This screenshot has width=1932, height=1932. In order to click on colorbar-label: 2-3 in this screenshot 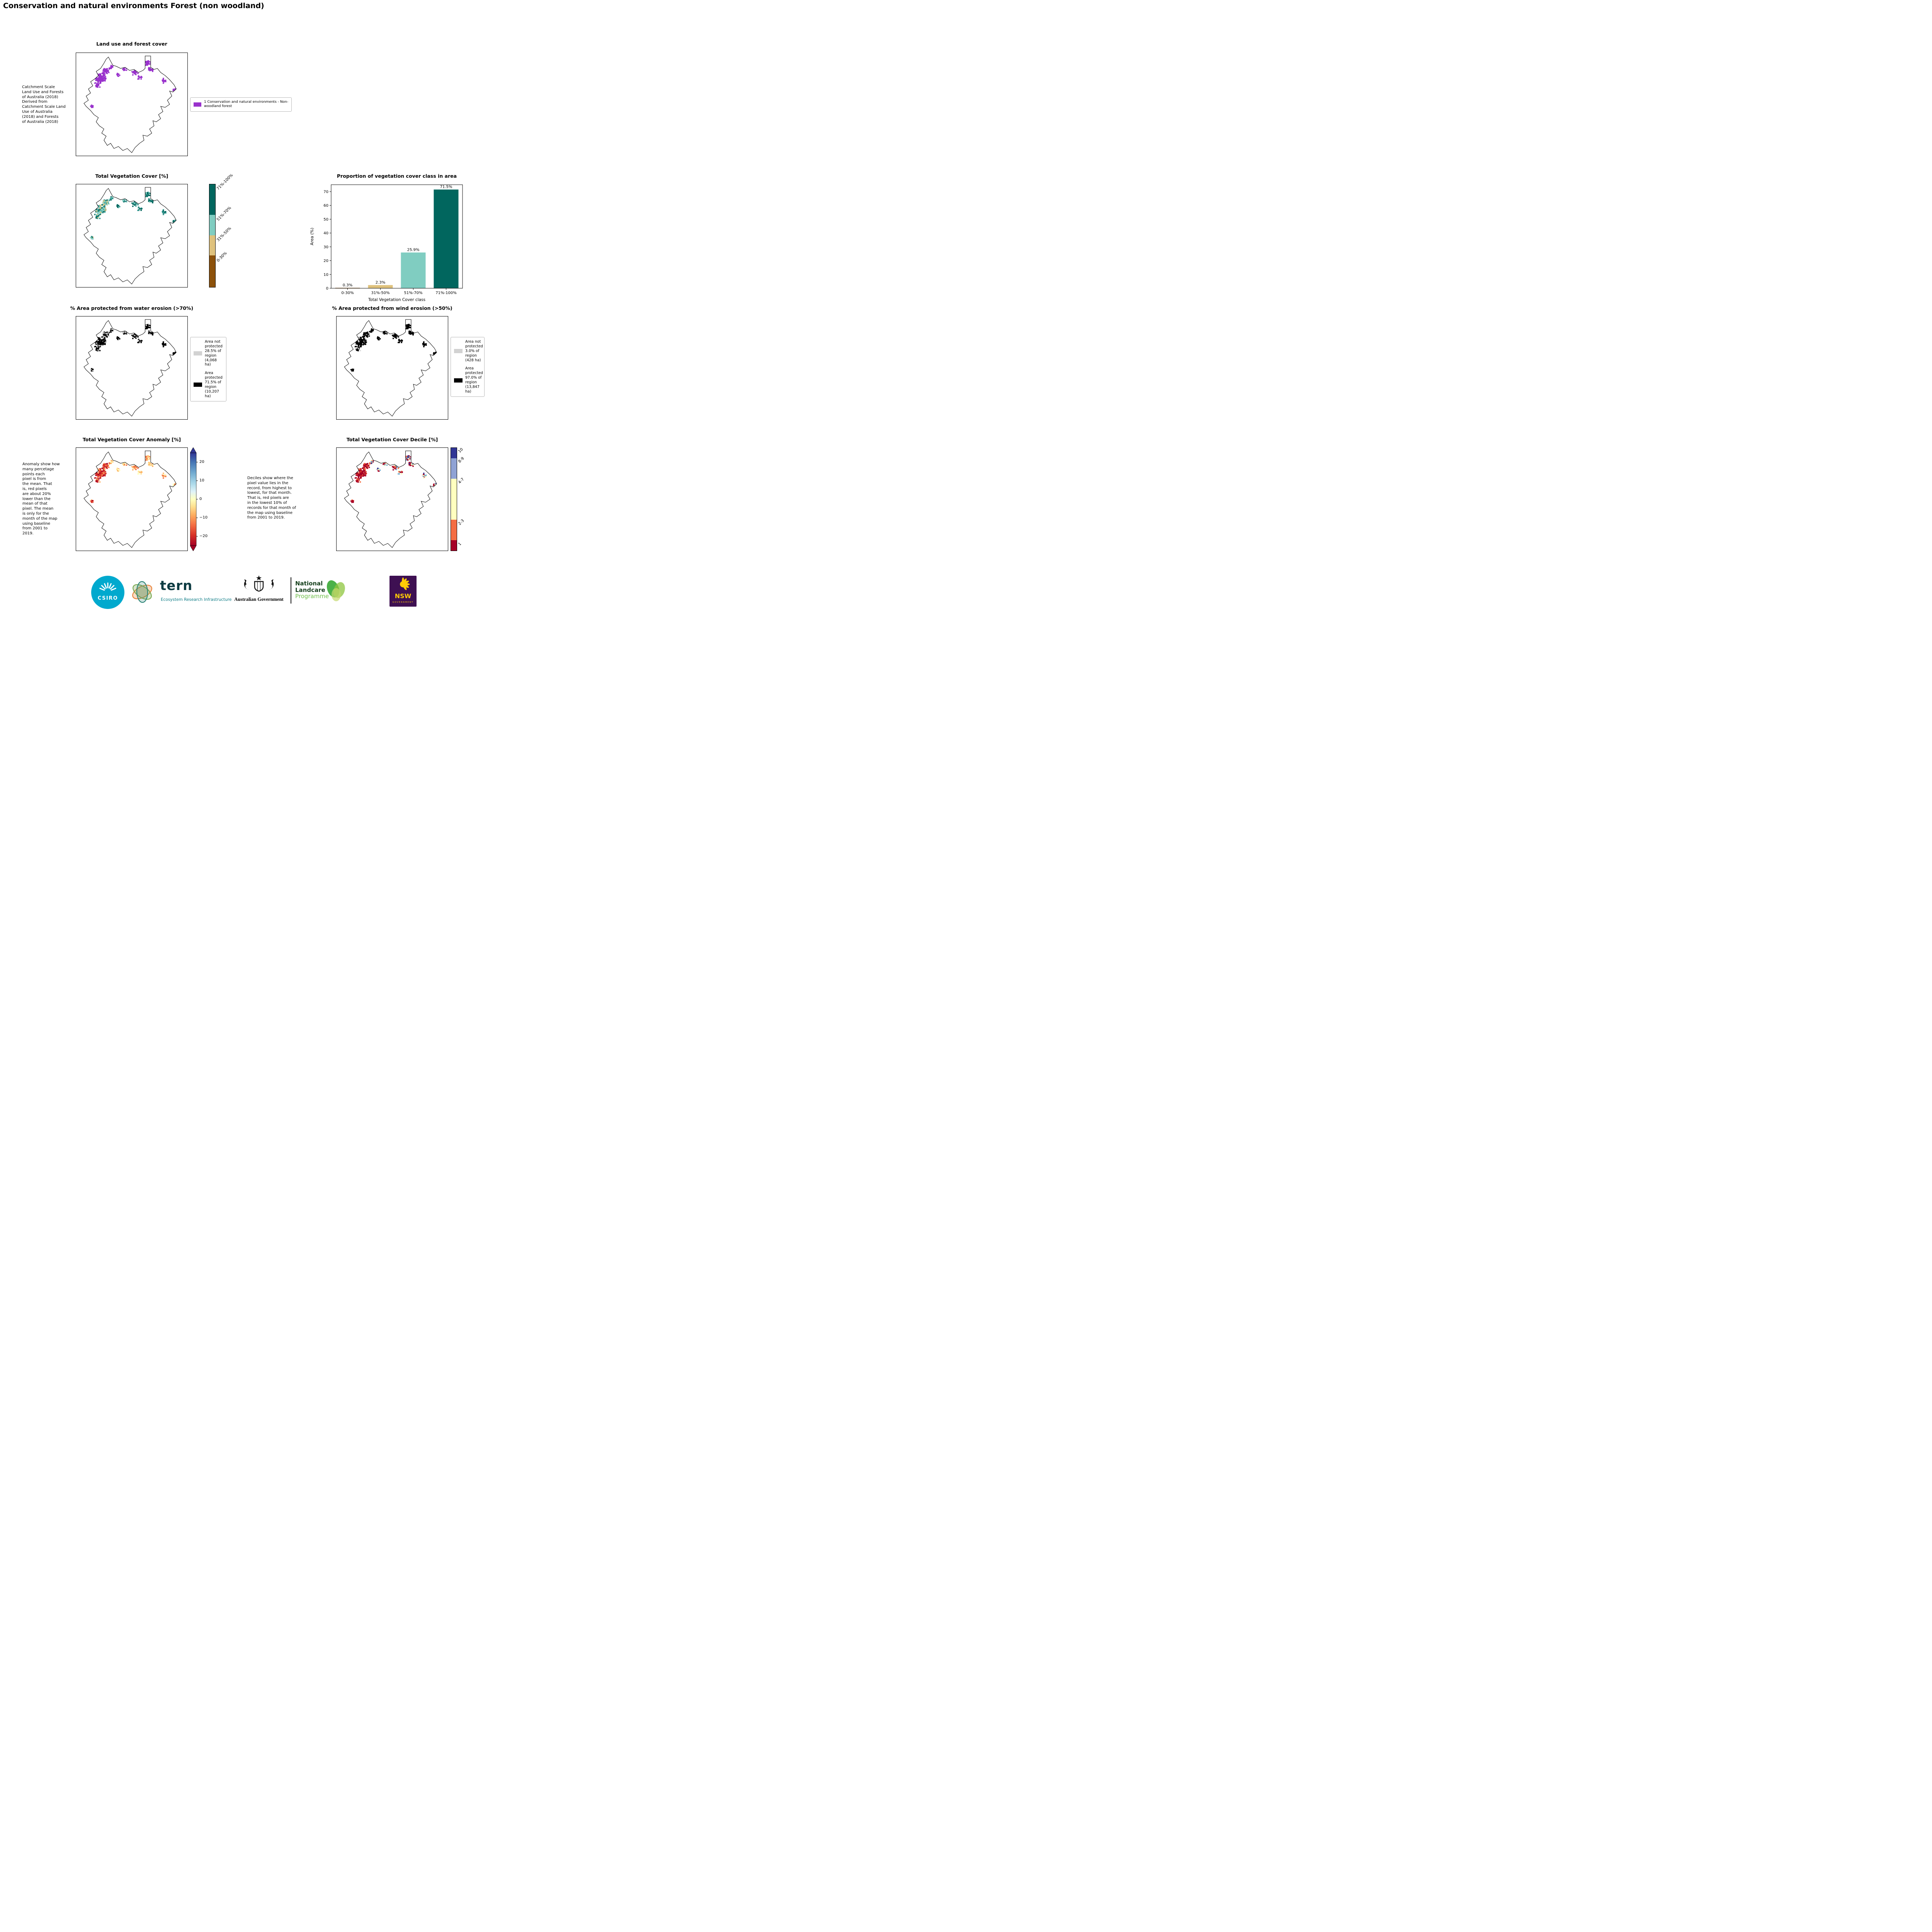, I will do `click(461, 522)`.